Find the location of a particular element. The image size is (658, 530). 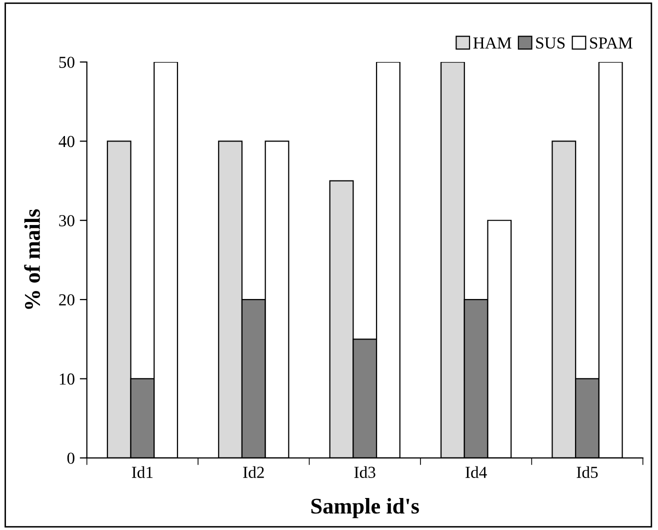

legend-label: SUS is located at coordinates (550, 43).